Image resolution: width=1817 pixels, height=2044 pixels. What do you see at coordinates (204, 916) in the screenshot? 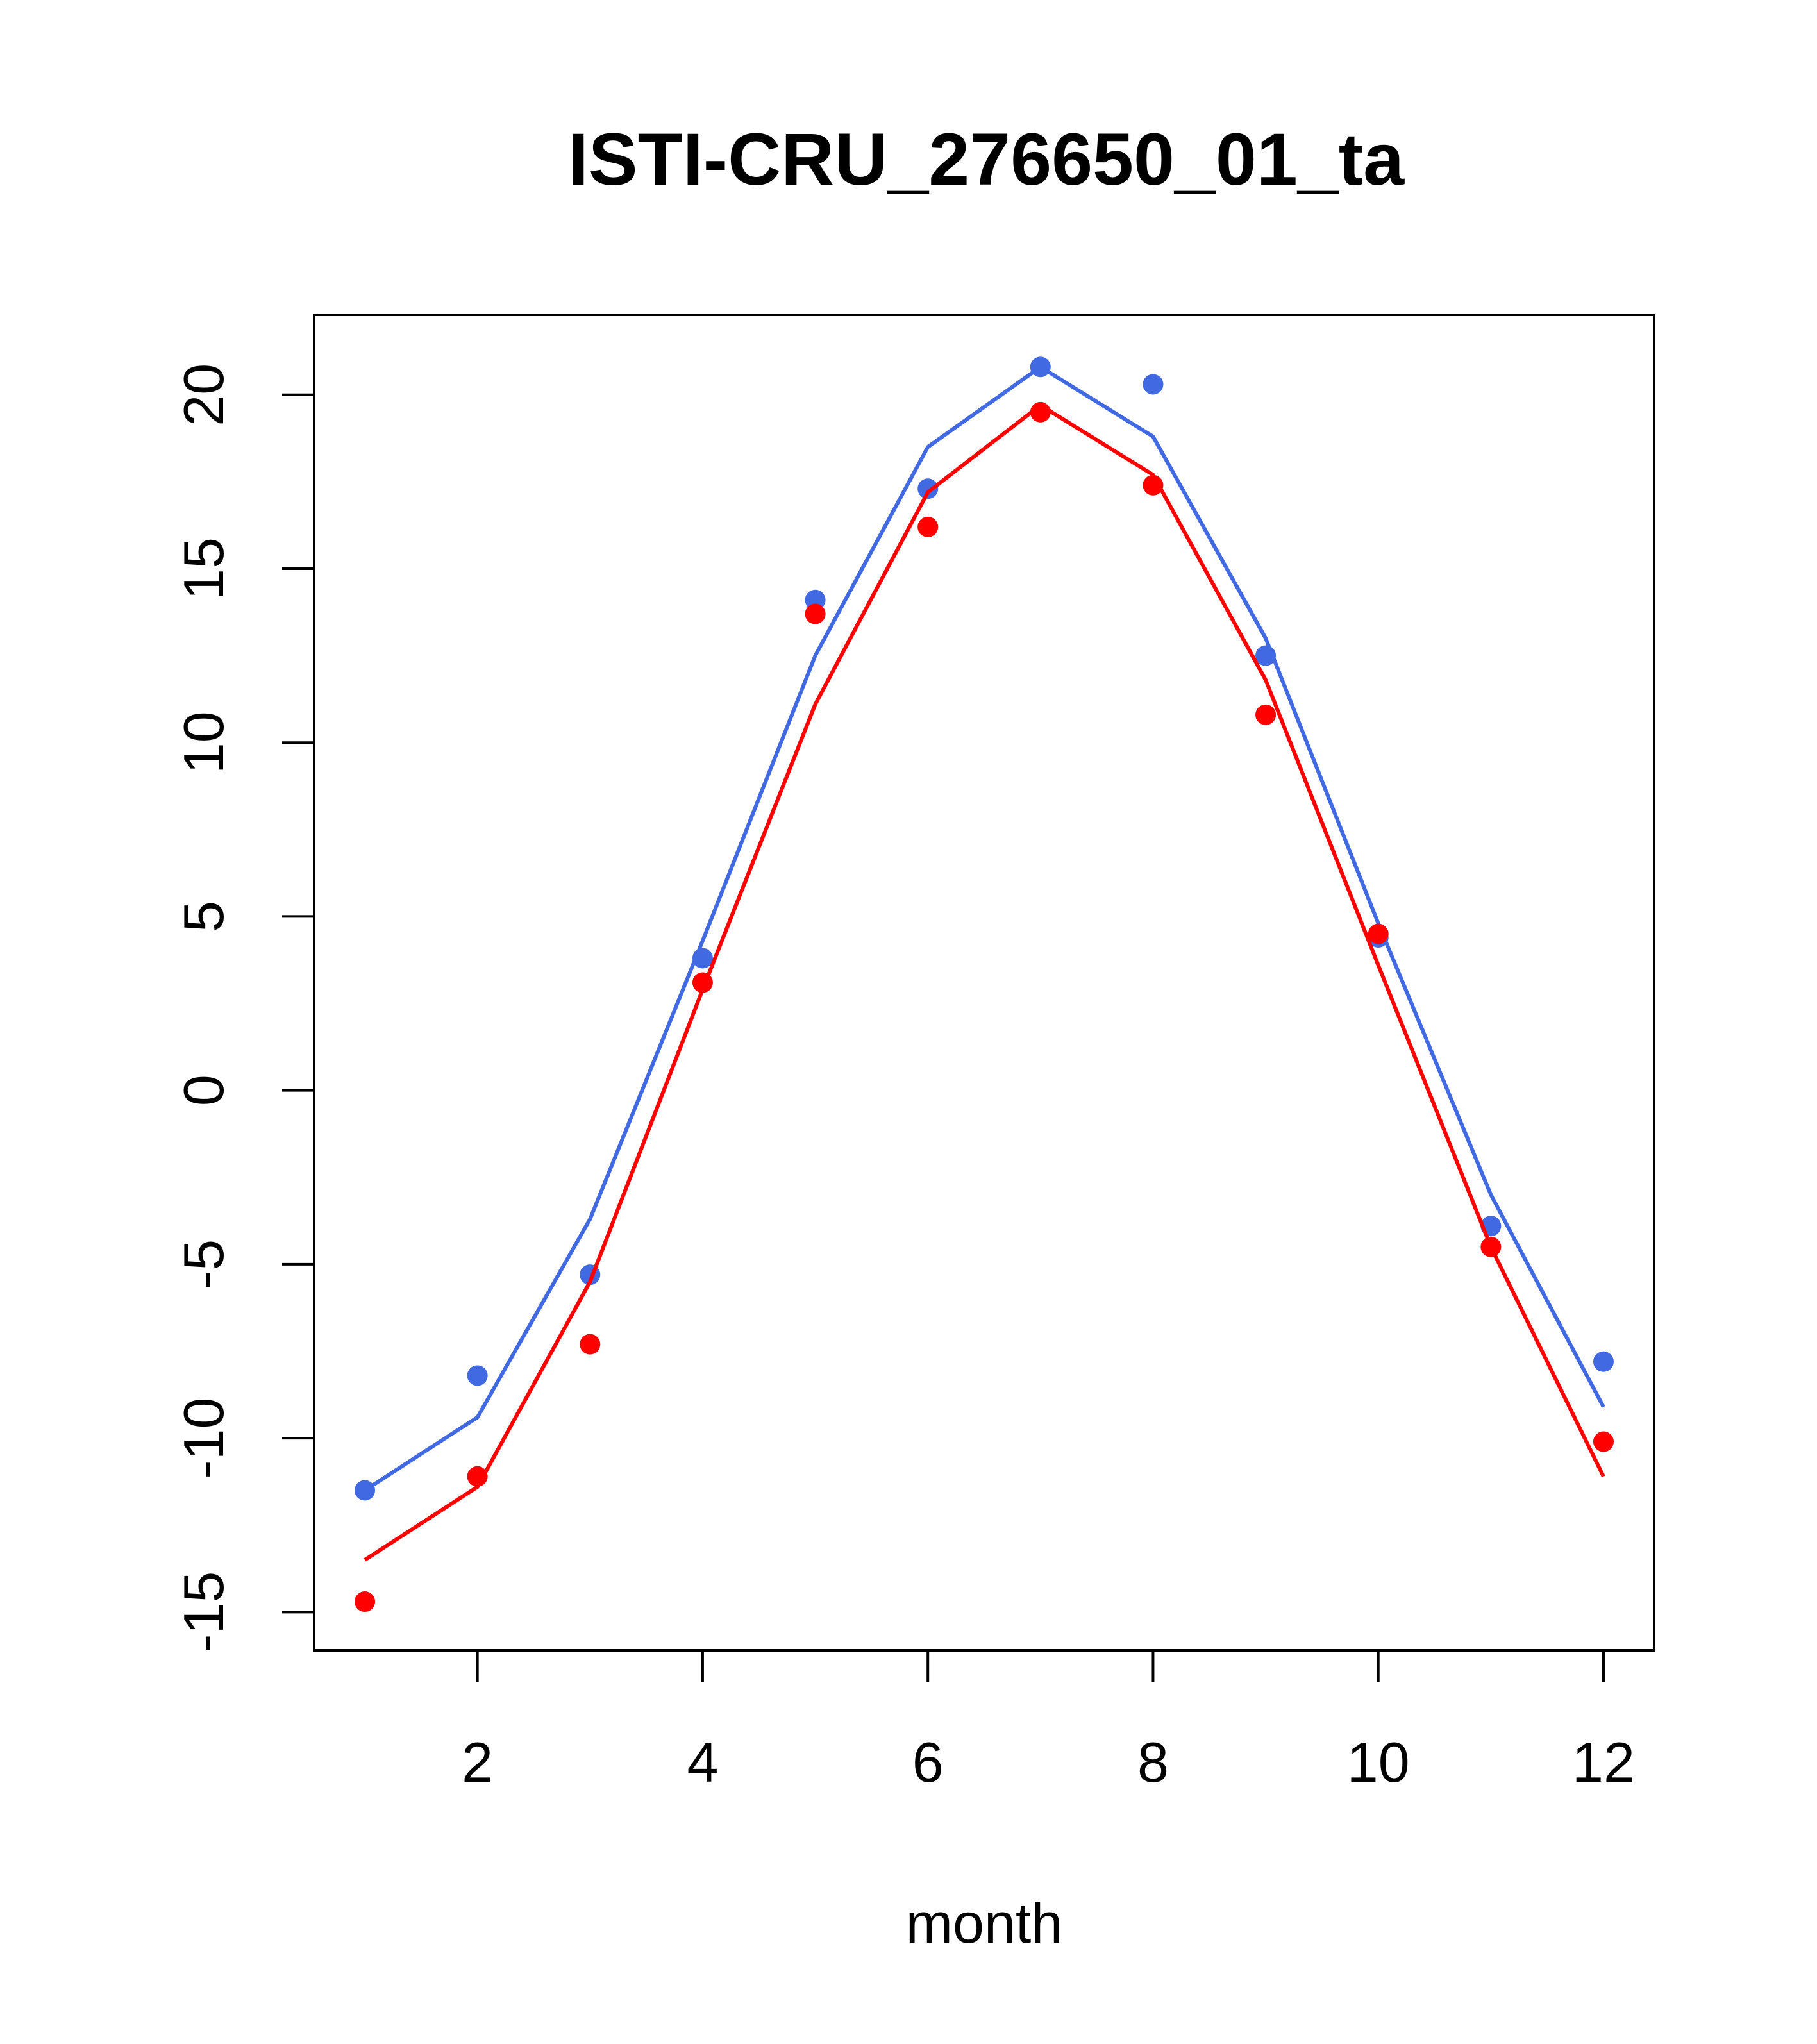
I see `y-tick-label: 5` at bounding box center [204, 916].